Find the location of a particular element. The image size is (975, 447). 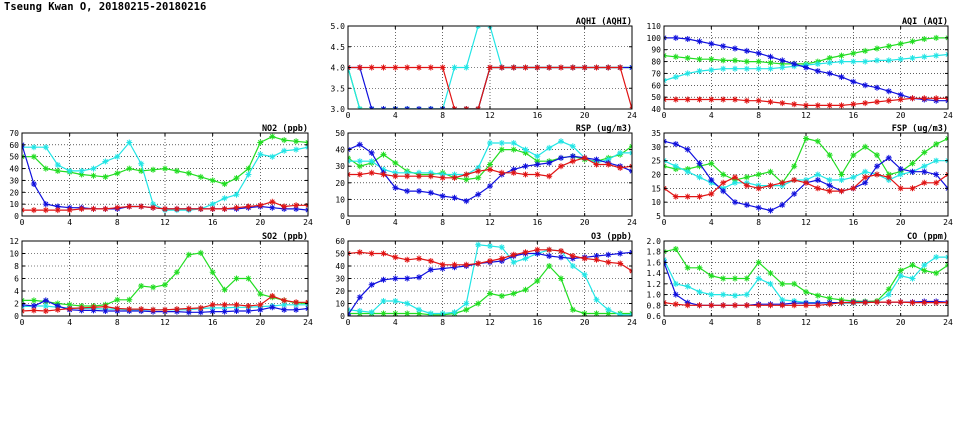

series-red is located at coordinates (165, 206).